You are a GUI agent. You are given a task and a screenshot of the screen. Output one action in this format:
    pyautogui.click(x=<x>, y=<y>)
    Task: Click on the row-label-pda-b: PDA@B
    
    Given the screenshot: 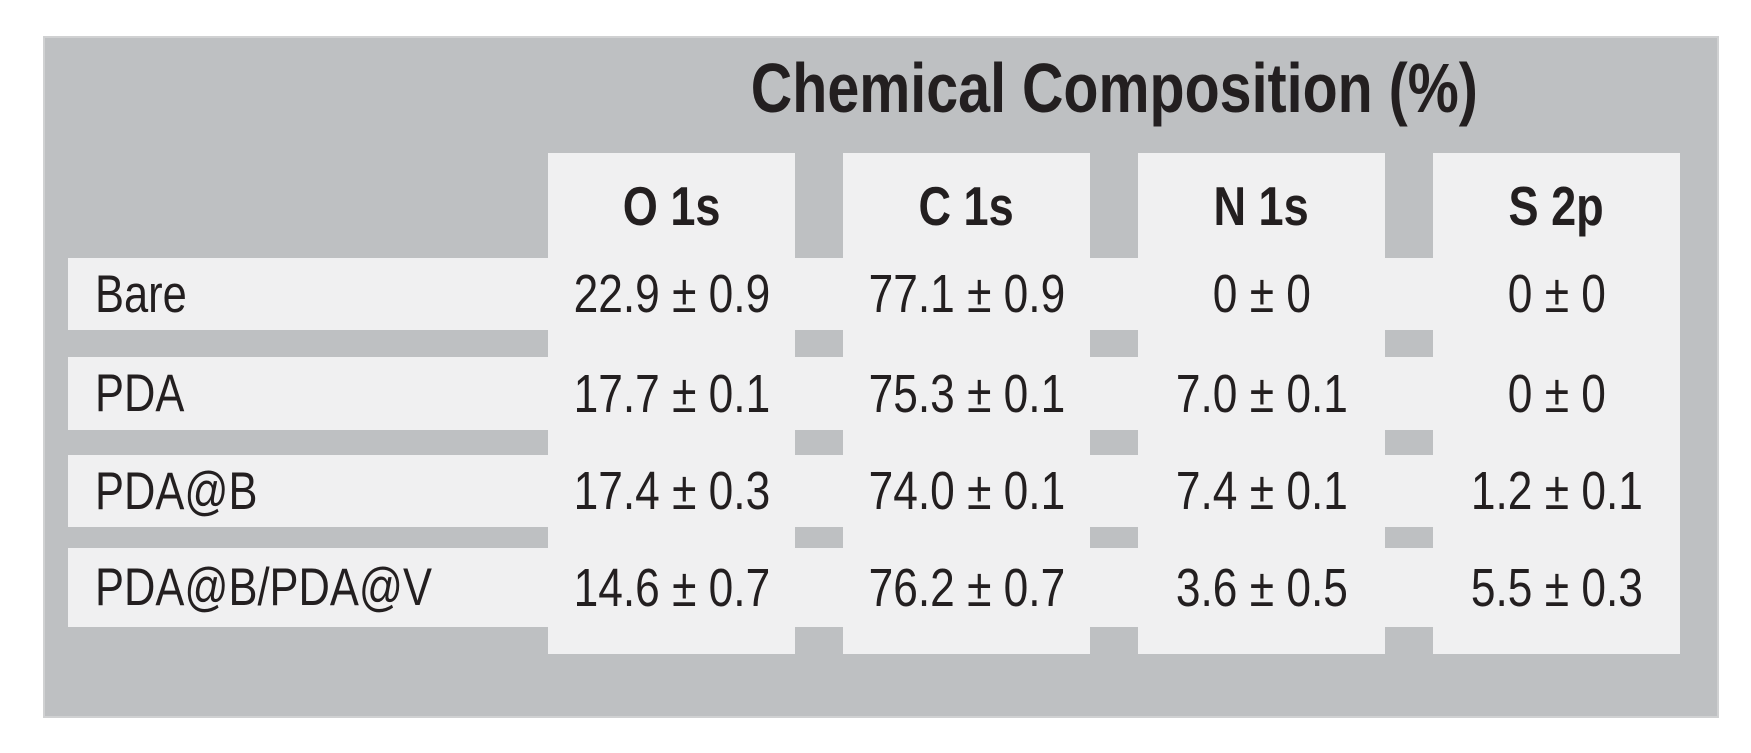 What is the action you would take?
    pyautogui.click(x=176, y=491)
    